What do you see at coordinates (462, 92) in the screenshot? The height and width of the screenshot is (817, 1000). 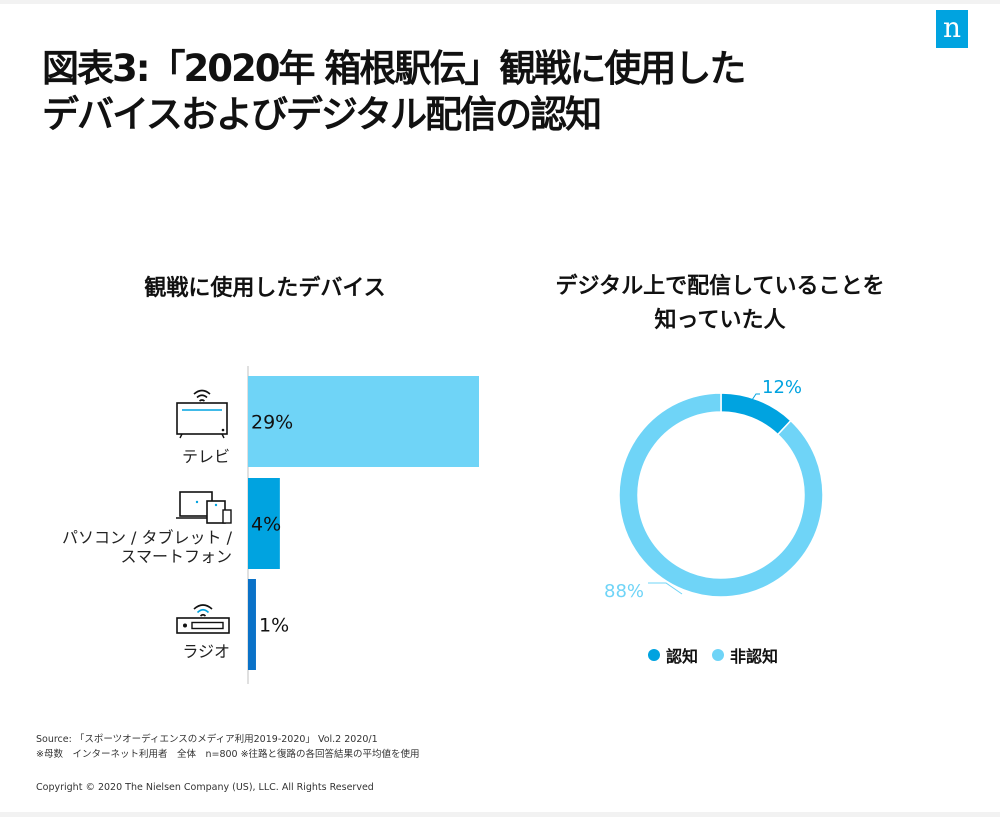 I see `page-title: 図表3:「2020年 箱根駅伝」観戦に使用した デバイスおよびデジタル配信の認知` at bounding box center [462, 92].